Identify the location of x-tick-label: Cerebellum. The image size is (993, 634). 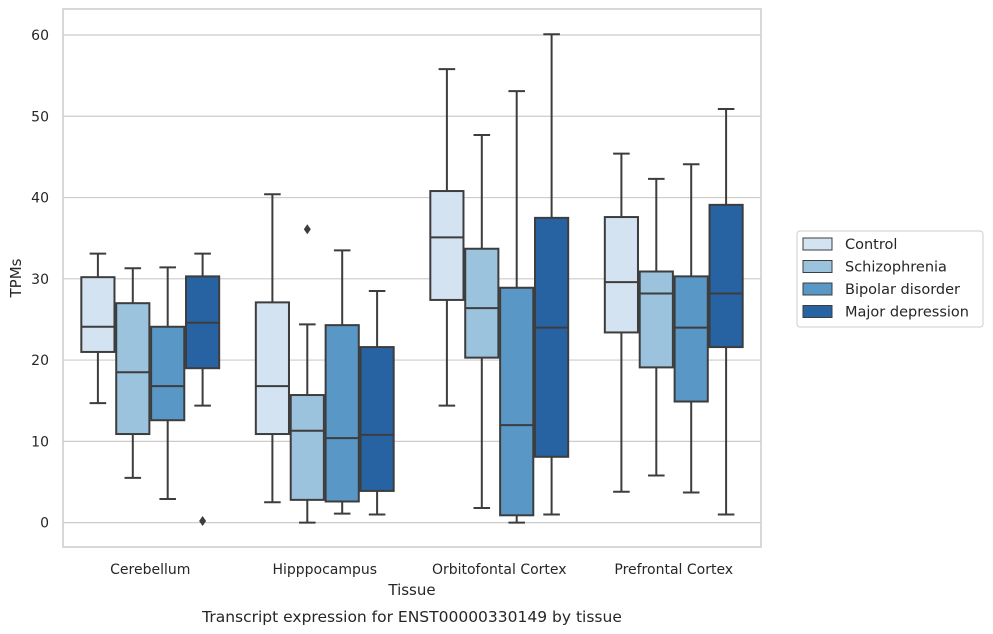
(150, 570).